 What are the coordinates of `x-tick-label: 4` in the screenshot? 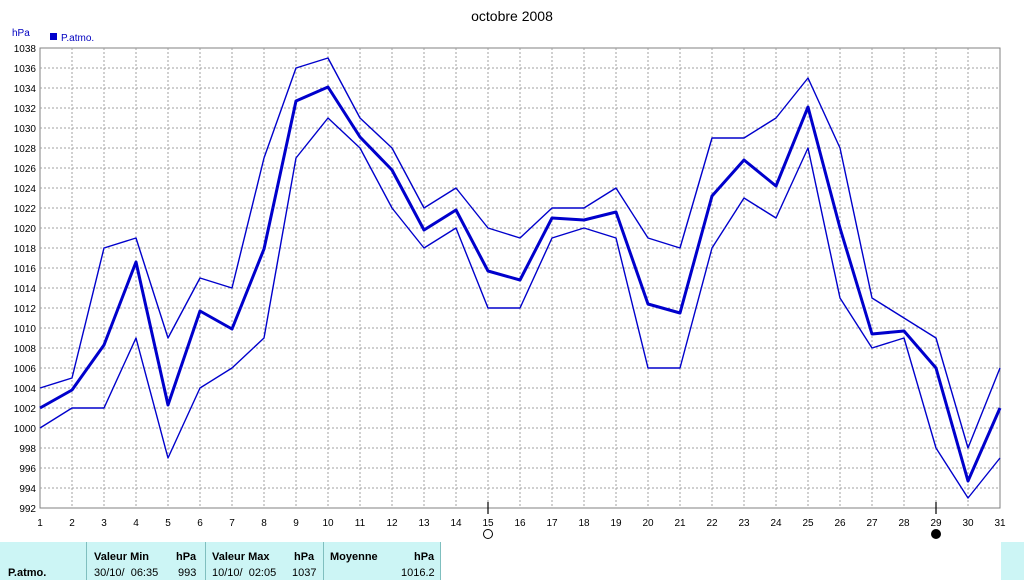 It's located at (136, 523).